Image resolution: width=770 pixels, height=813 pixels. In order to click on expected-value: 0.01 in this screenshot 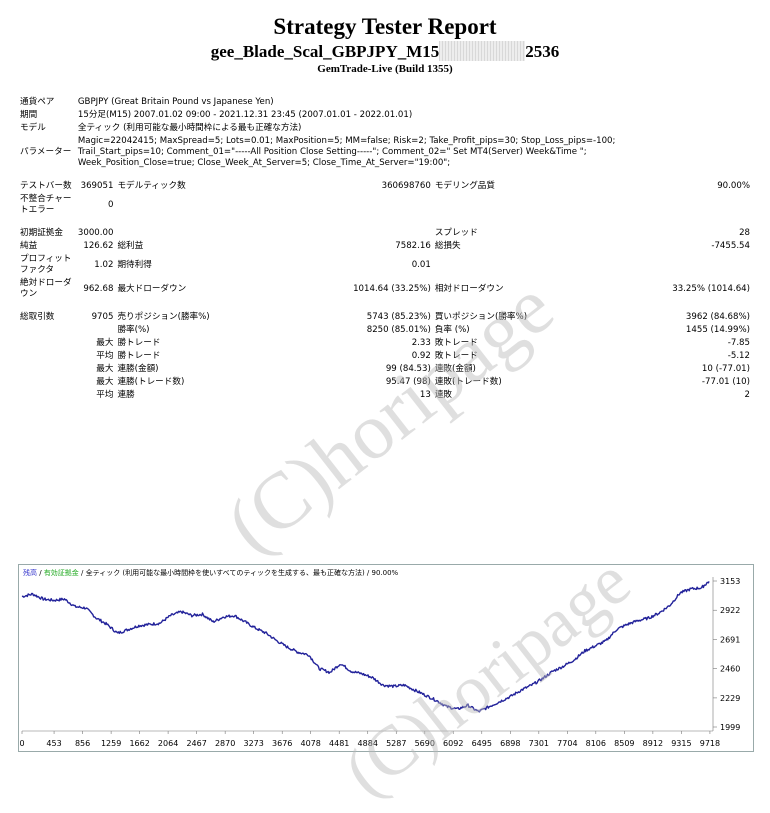, I will do `click(421, 264)`.